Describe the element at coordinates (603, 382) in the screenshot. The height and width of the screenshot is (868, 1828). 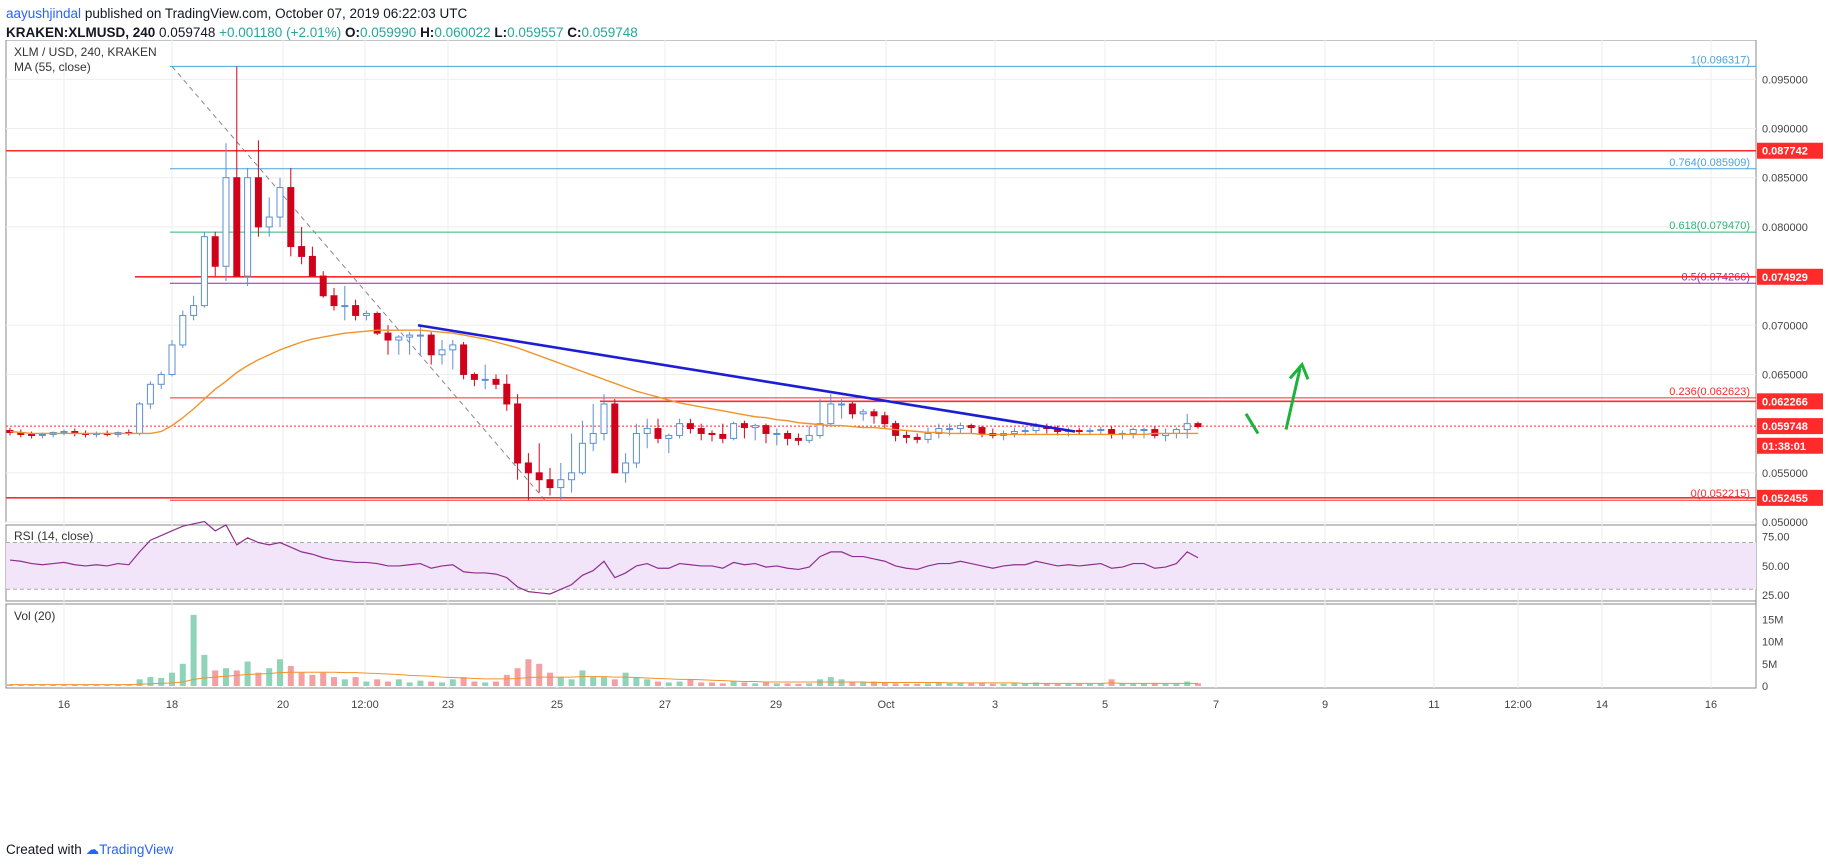
I see `ma55-line` at that location.